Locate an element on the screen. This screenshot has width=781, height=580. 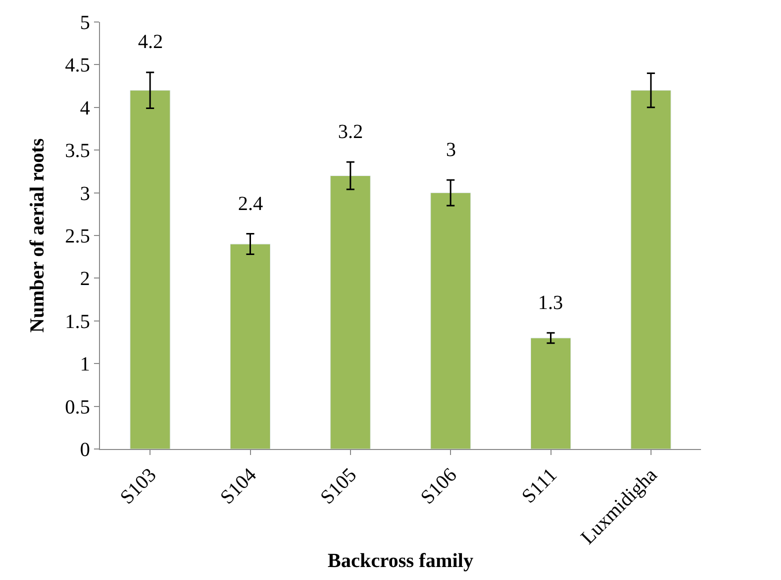
y-tick-label: 0.5 is located at coordinates (77, 407).